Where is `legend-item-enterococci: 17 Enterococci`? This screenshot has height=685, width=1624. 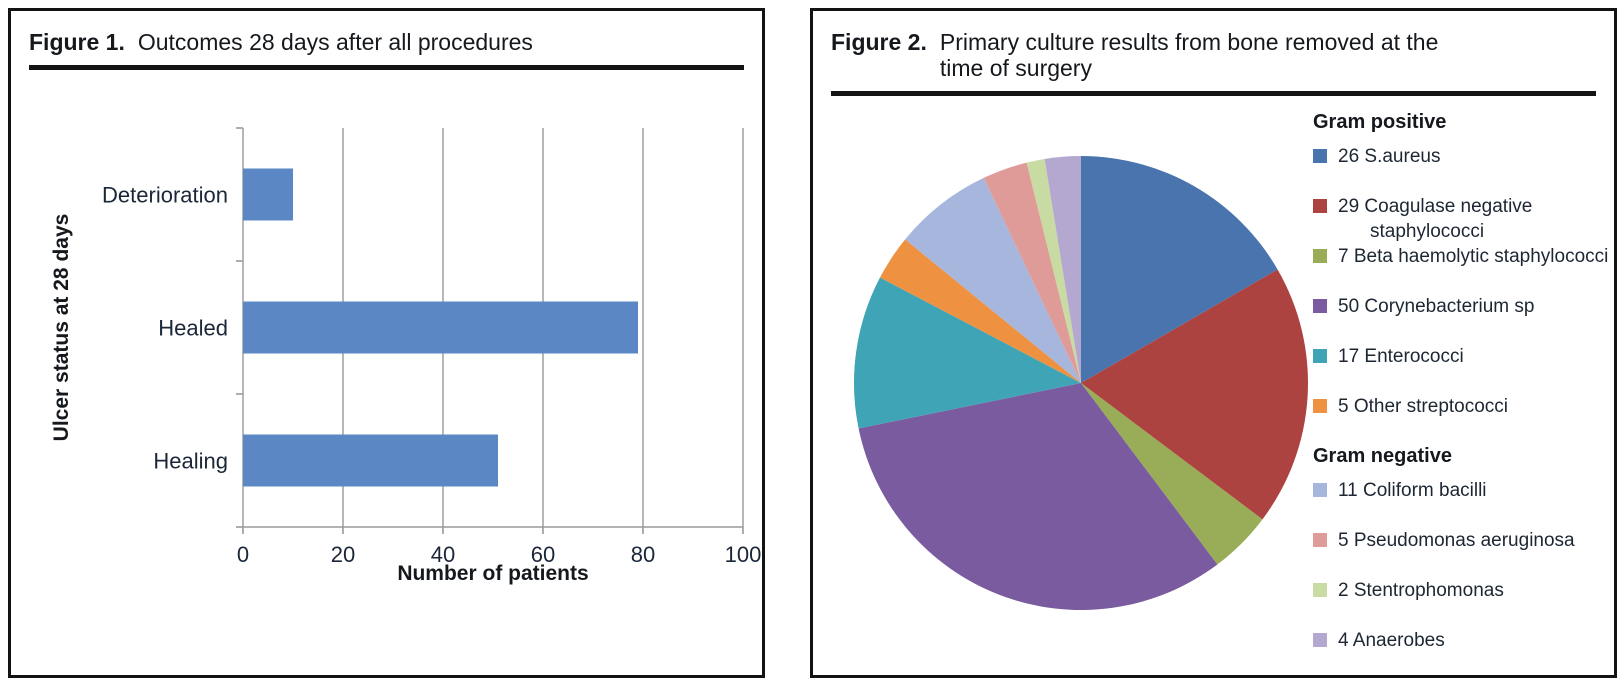
legend-item-enterococci: 17 Enterococci is located at coordinates (1461, 369).